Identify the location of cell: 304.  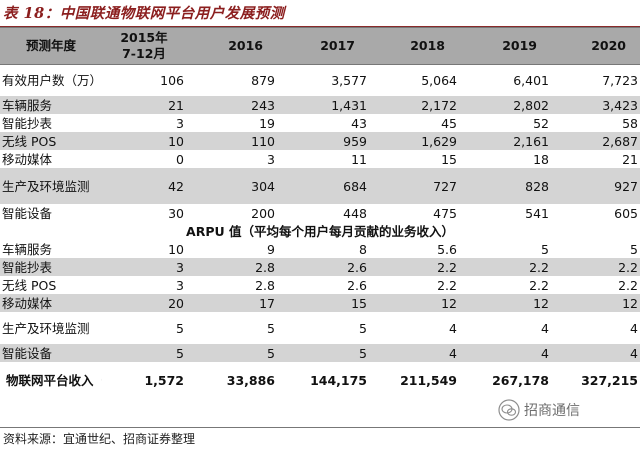
(231, 186).